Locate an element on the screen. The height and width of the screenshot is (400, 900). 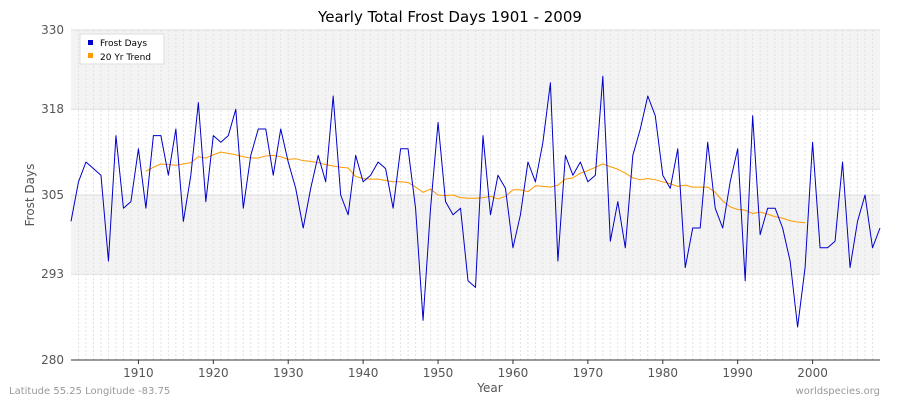
x-tick-label: 1980 is located at coordinates (662, 373).